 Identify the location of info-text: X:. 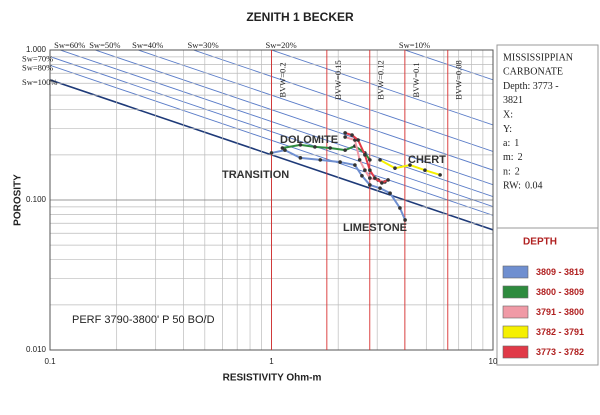
(508, 114).